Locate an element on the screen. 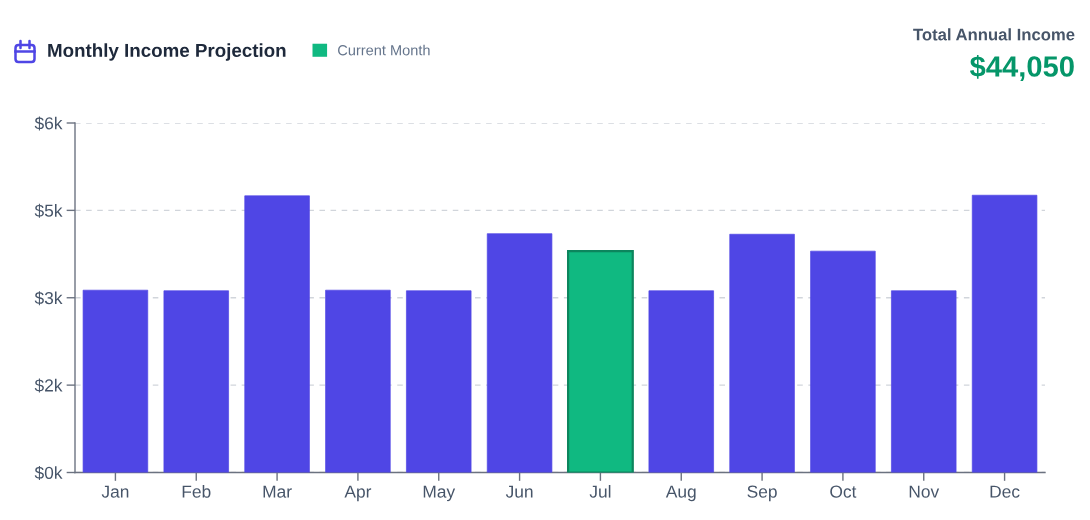  text: $44,050 is located at coordinates (1021, 68).